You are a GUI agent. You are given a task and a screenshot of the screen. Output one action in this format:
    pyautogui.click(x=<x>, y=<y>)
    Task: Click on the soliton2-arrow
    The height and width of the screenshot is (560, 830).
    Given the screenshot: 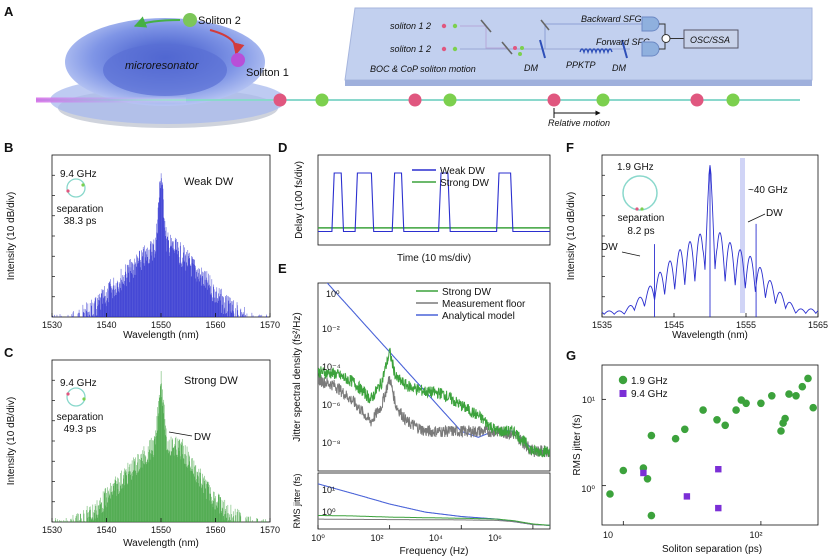 What is the action you would take?
    pyautogui.click(x=157, y=22)
    